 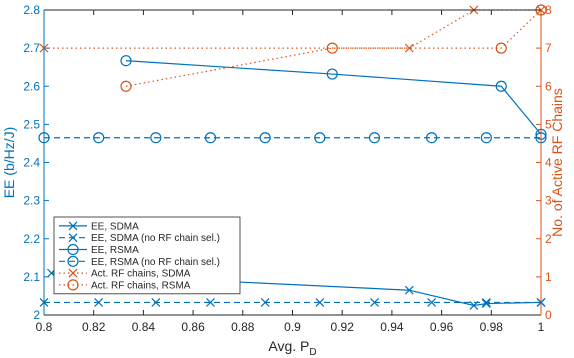 I want to click on x-tick-label: 0.84, so click(x=144, y=327).